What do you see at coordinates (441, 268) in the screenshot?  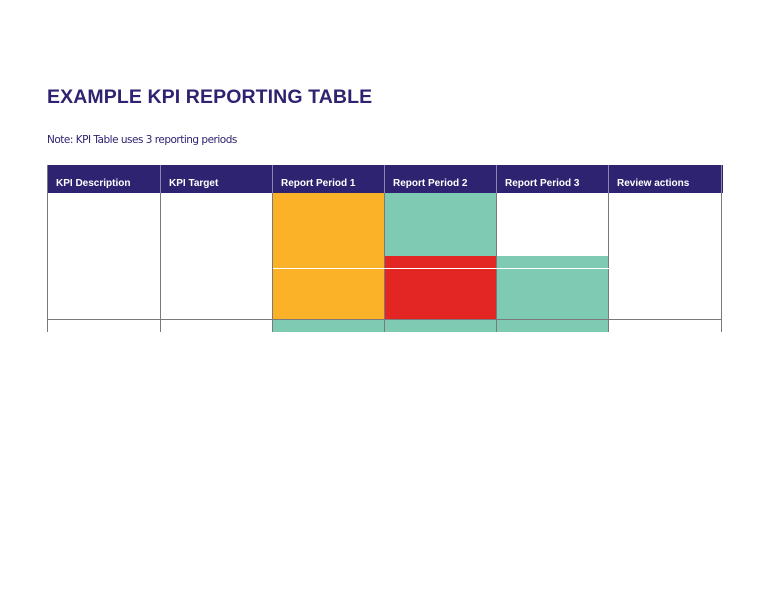 I see `row-highlight-line` at bounding box center [441, 268].